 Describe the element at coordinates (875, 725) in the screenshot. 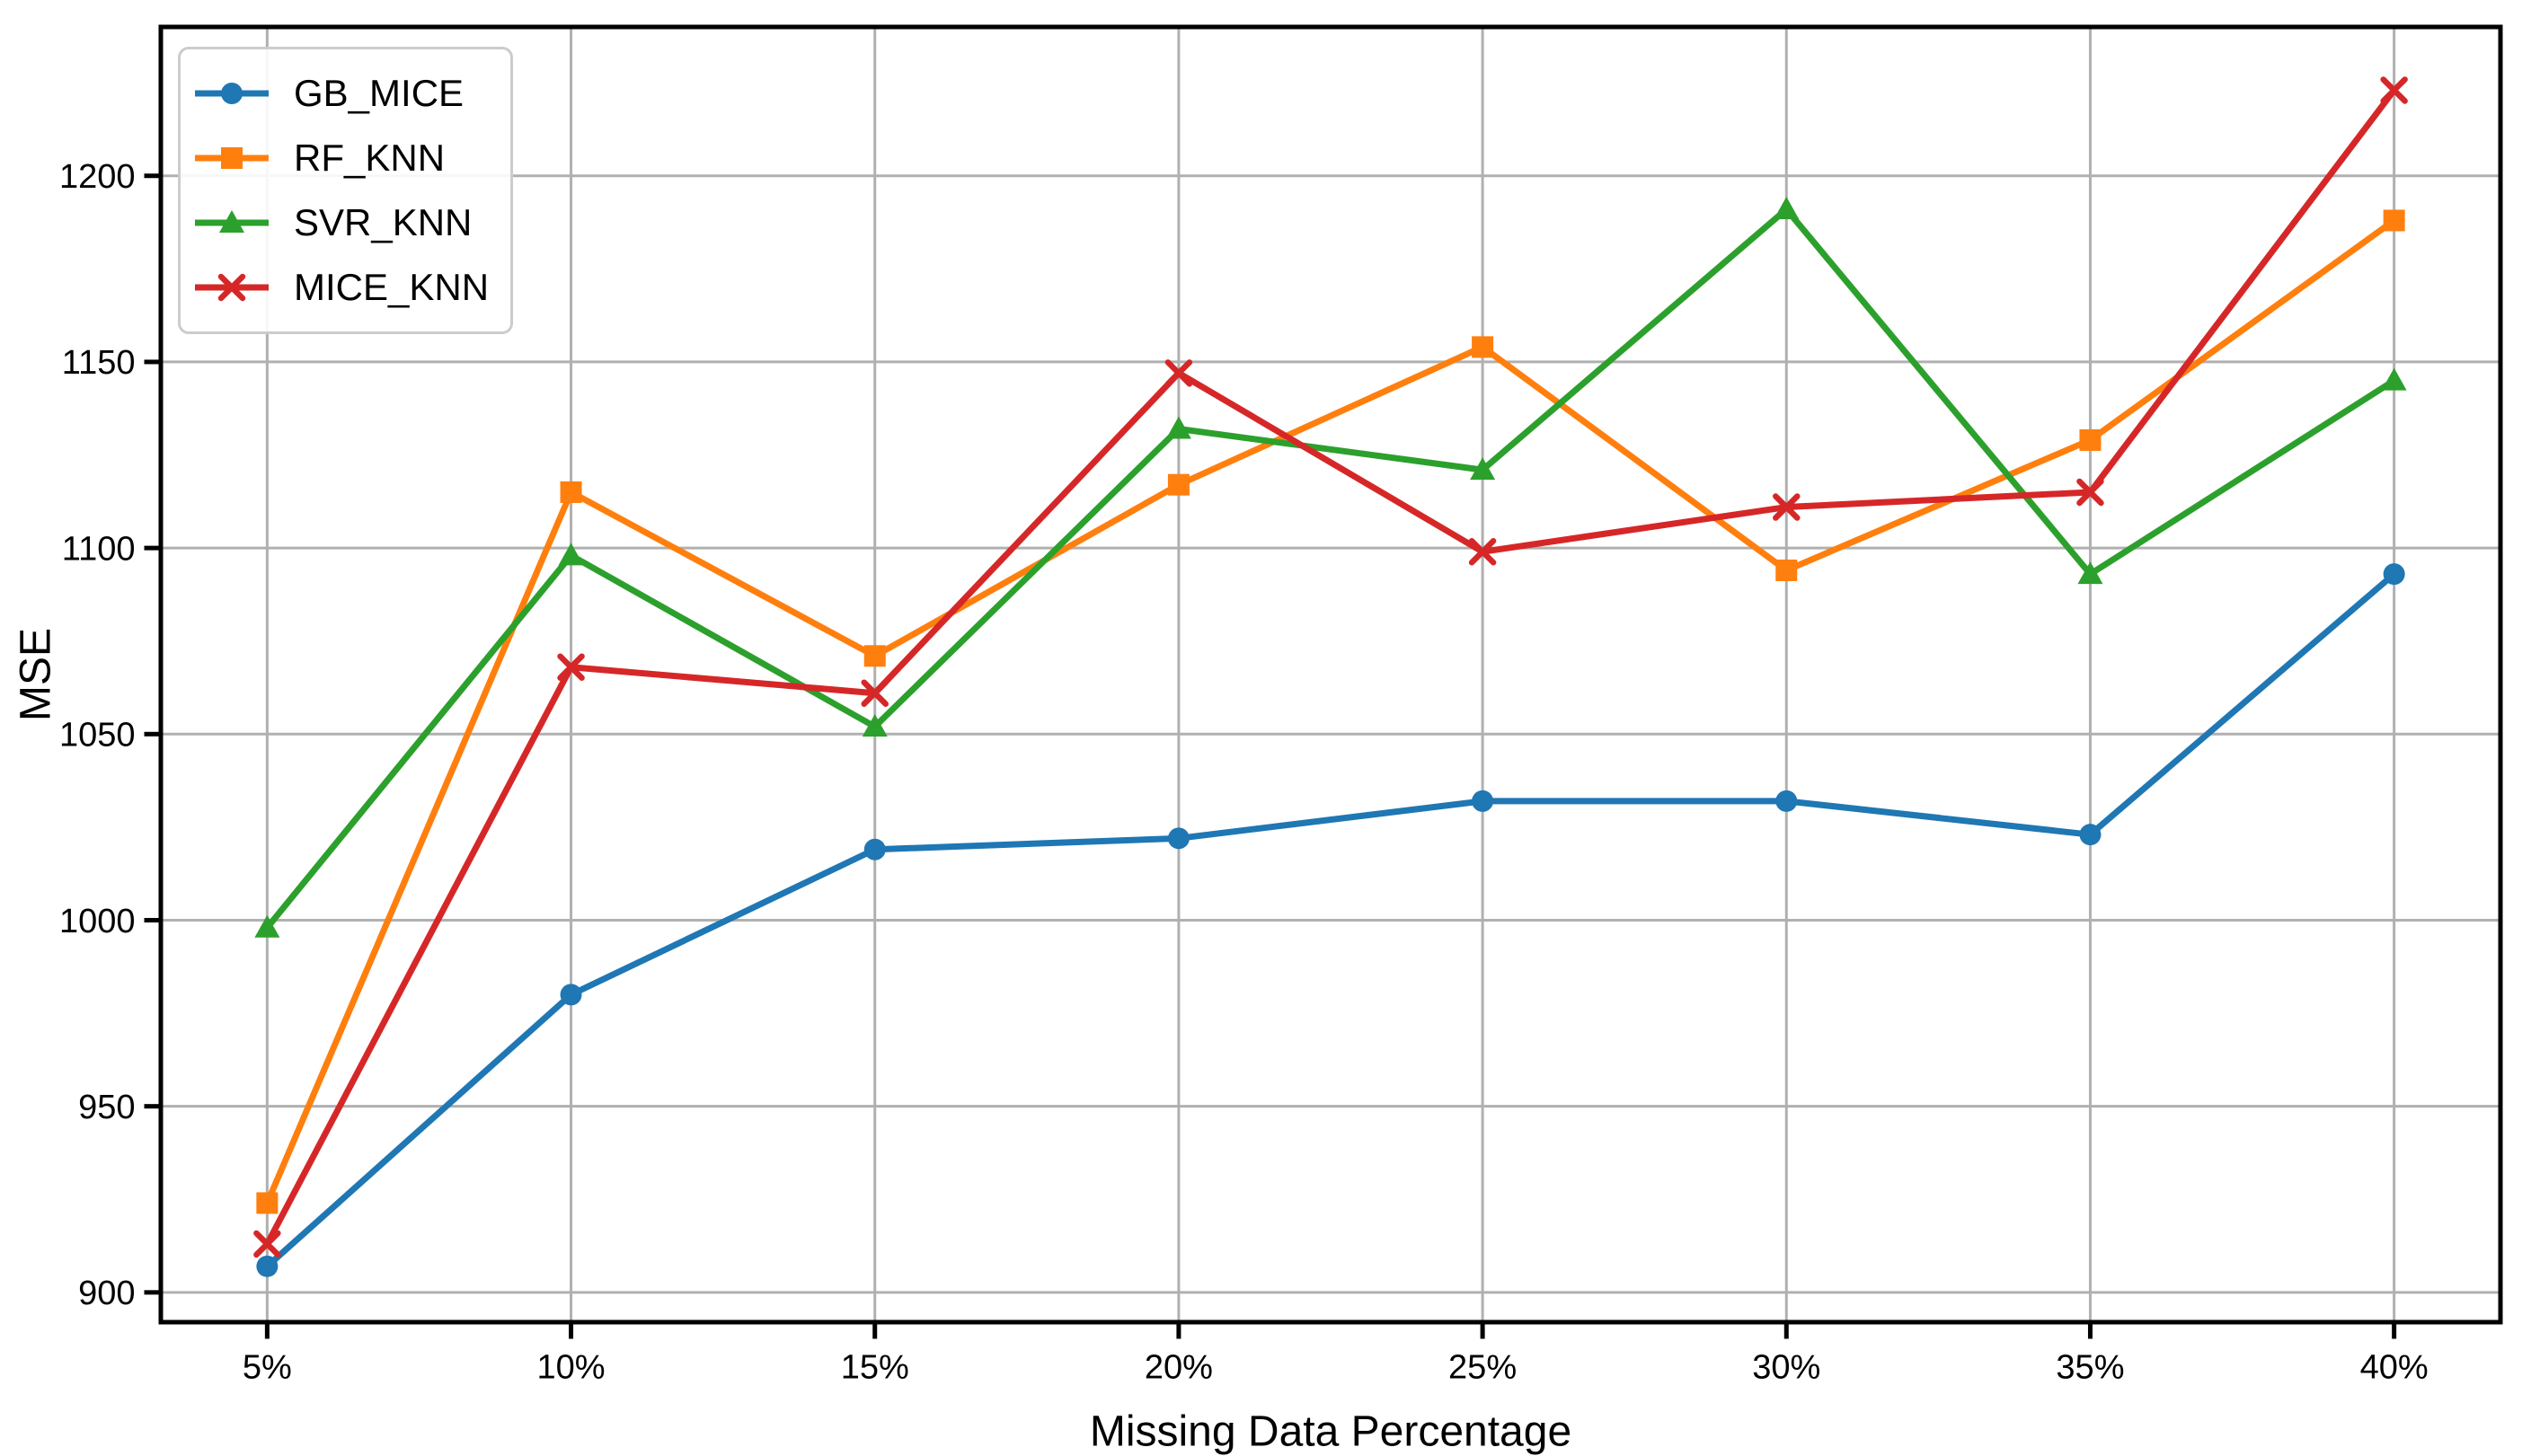

I see `marker-SVR_KNN-15%` at that location.